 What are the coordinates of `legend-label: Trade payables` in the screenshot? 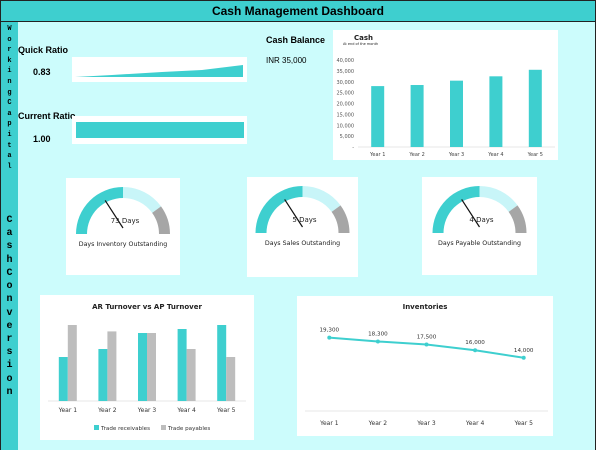 It's located at (188, 429).